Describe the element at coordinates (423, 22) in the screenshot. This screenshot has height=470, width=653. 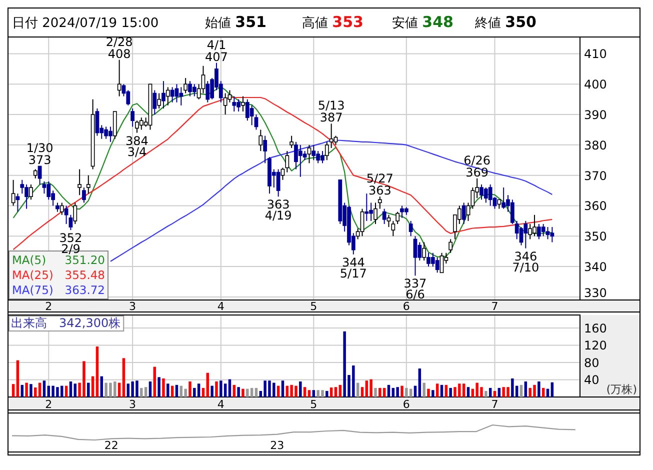
I see `text: 安値 348` at that location.